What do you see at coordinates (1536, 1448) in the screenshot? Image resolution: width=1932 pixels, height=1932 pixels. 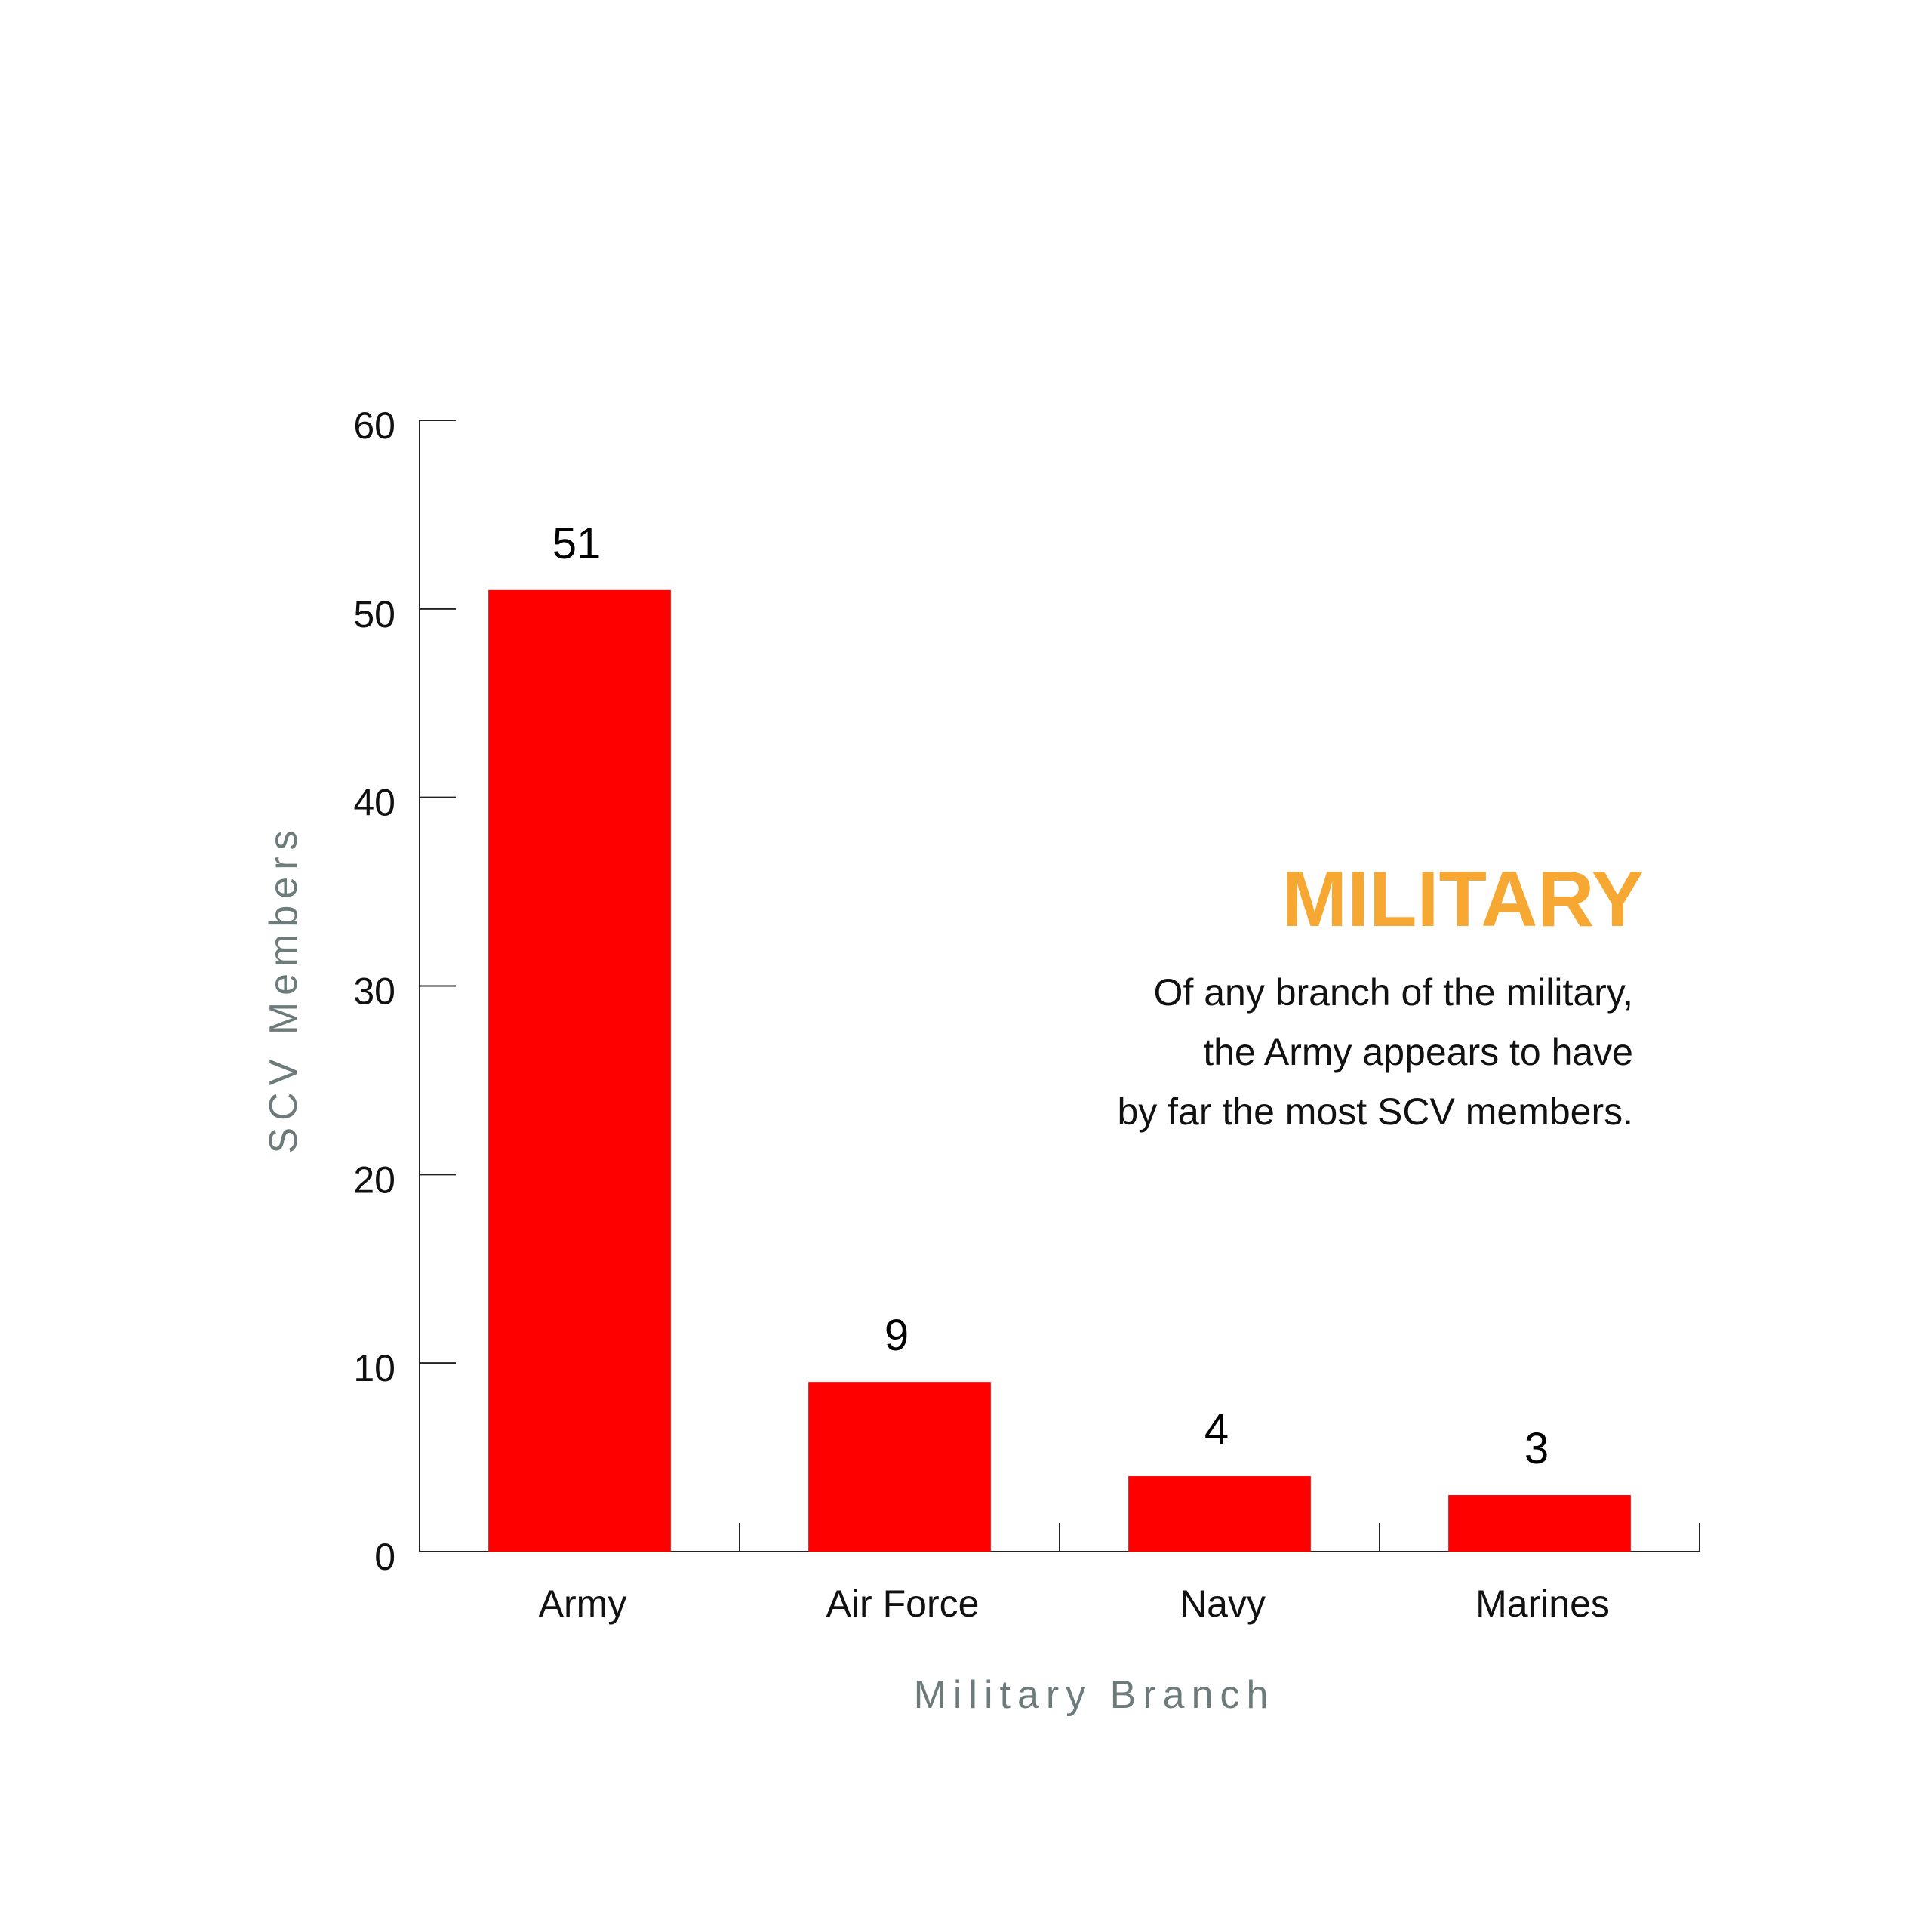 I see `value-label-marines: 3` at bounding box center [1536, 1448].